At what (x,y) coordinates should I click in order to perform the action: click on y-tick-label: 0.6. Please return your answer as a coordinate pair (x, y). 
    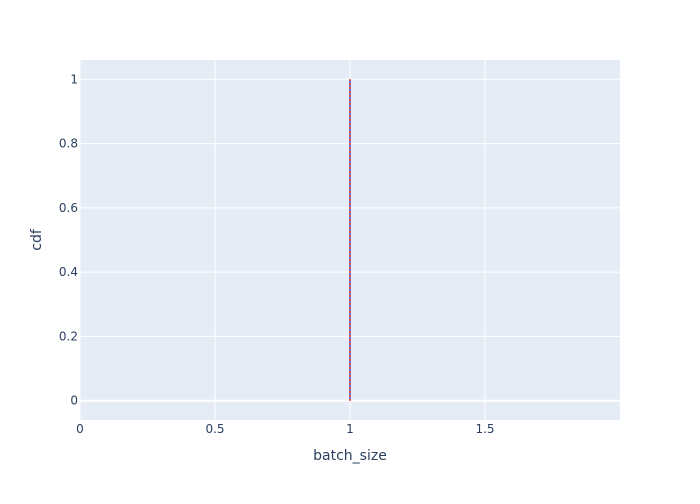
    Looking at the image, I should click on (68, 208).